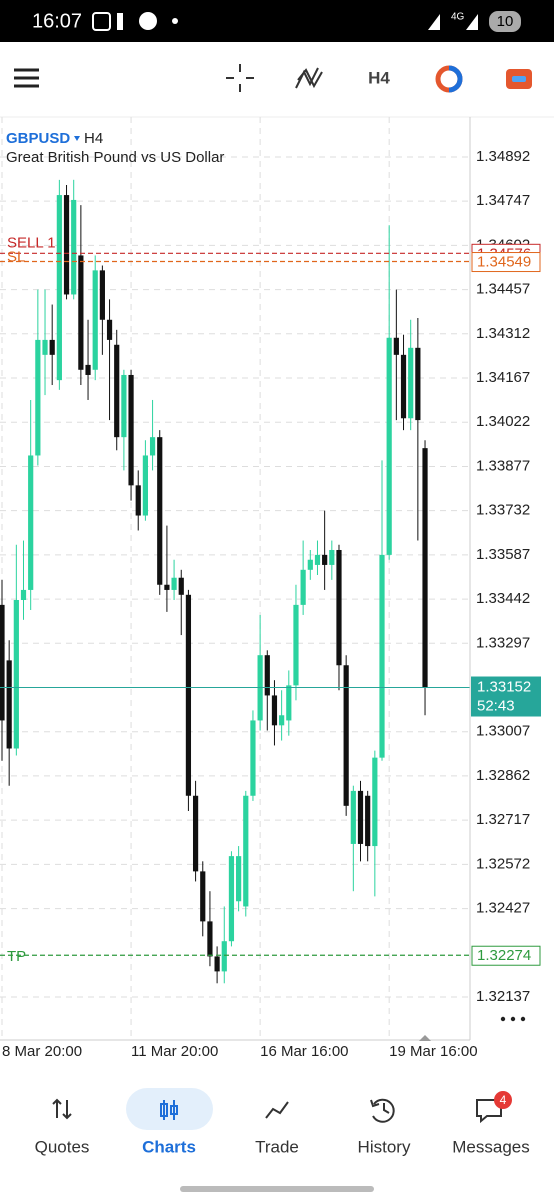  I want to click on symbol-dropdown, so click(77, 138).